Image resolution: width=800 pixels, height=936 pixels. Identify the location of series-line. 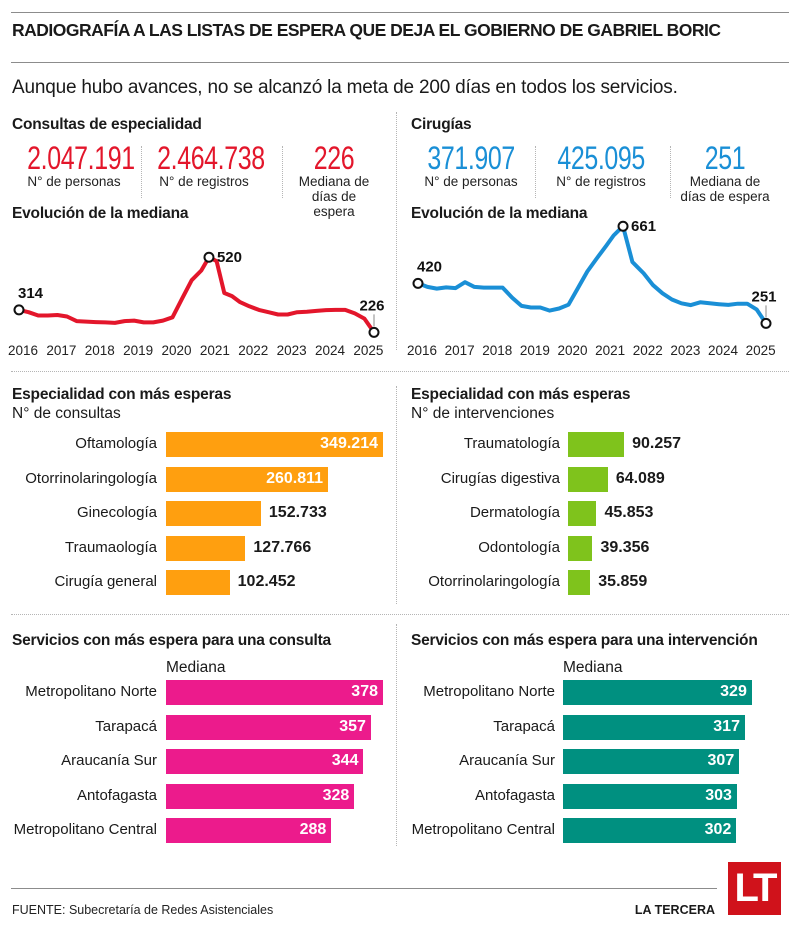
(592, 275).